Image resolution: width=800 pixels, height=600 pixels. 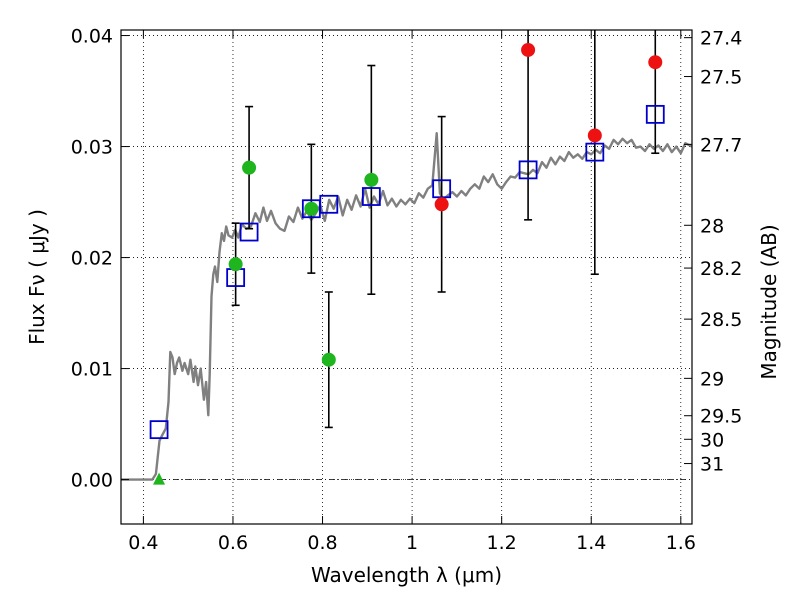 I want to click on mag-tick-label: 29, so click(x=712, y=379).